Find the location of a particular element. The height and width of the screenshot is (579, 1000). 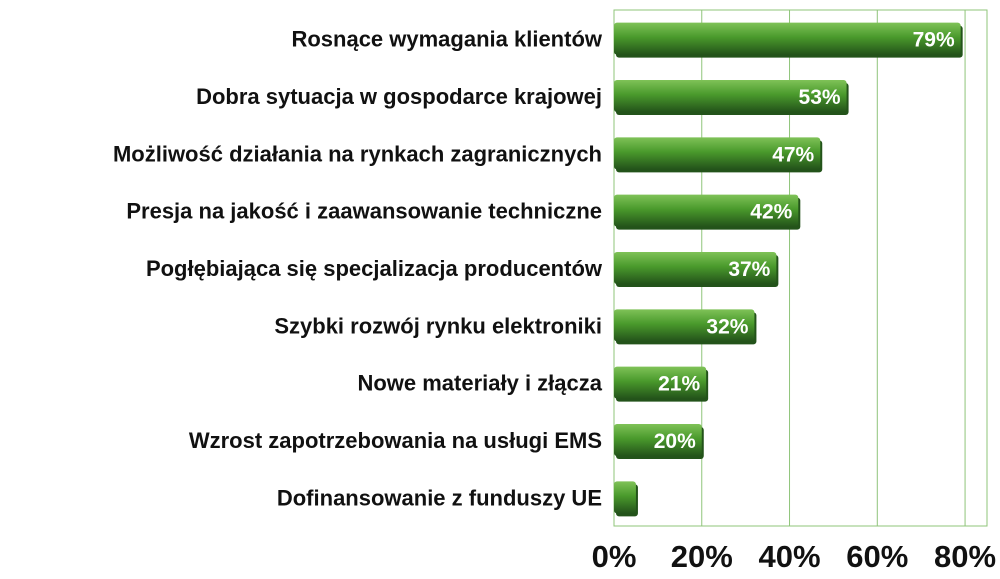

tick-label: 0% is located at coordinates (614, 556).